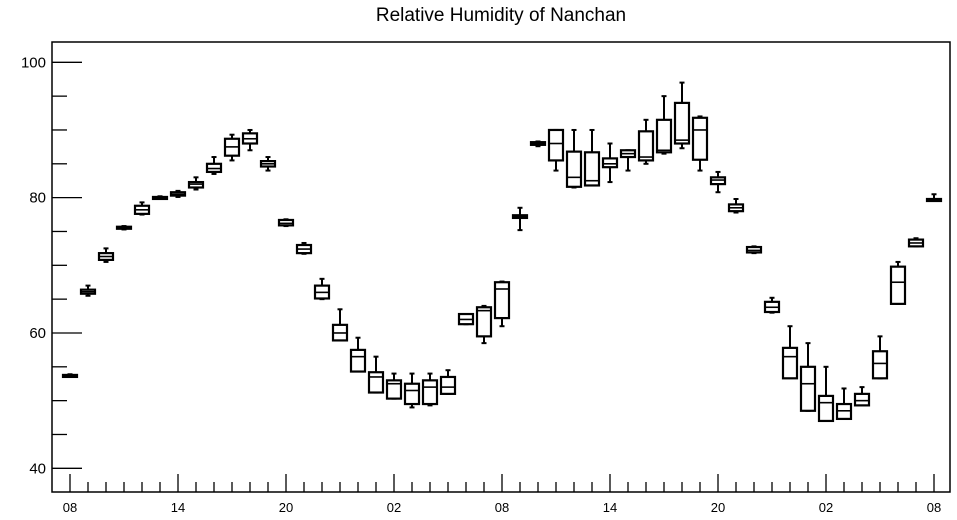 The width and height of the screenshot is (957, 520). I want to click on y-tick-label: 40, so click(37, 468).